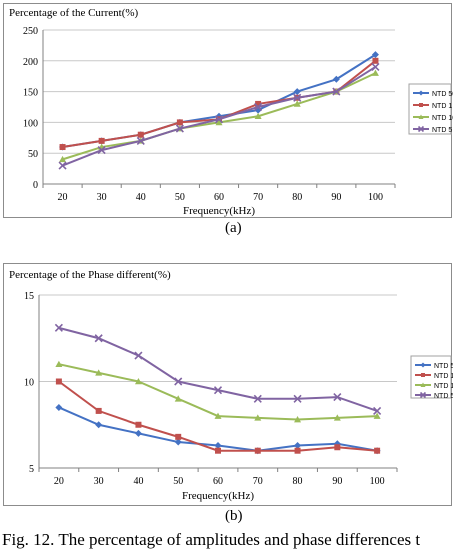 The image size is (474, 551). I want to click on c0-y-tick-label: 100, so click(30, 123).